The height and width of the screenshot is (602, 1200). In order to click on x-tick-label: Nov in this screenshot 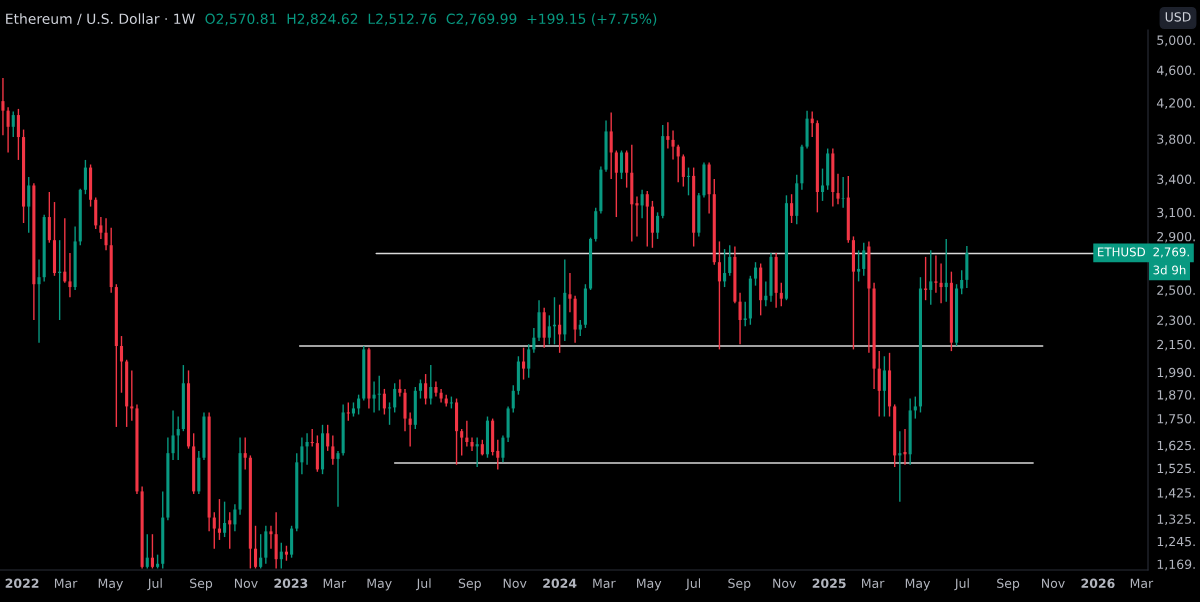, I will do `click(785, 583)`.